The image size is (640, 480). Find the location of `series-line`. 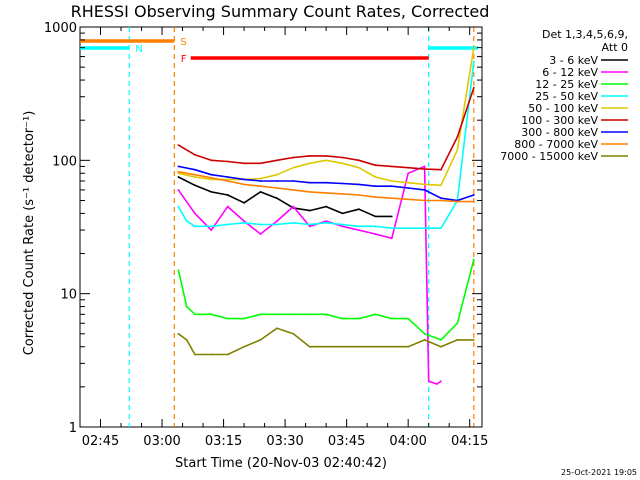

series-line is located at coordinates (326, 300).